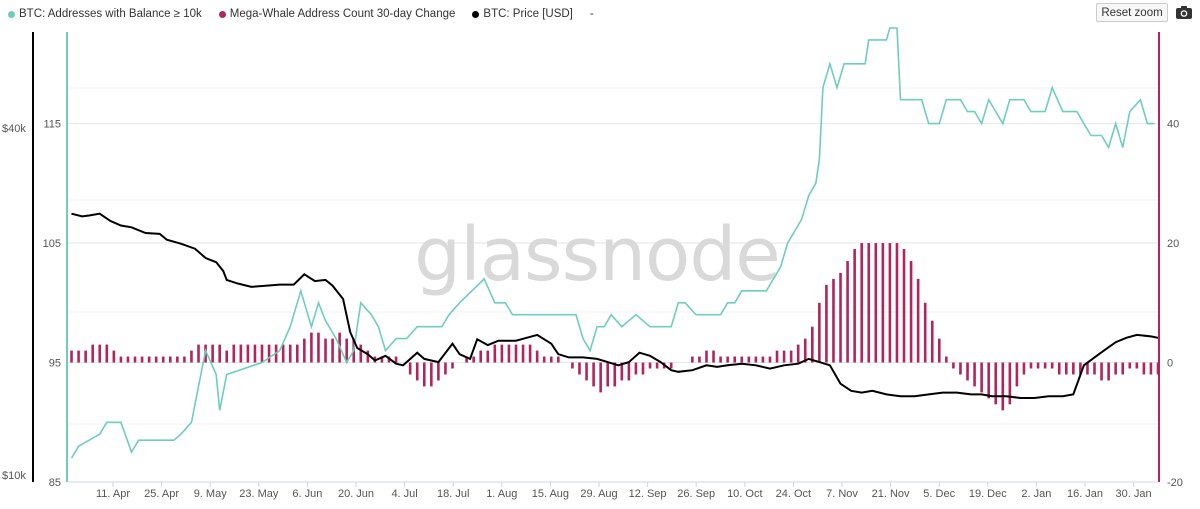  What do you see at coordinates (1184, 12) in the screenshot?
I see `camera-icon` at bounding box center [1184, 12].